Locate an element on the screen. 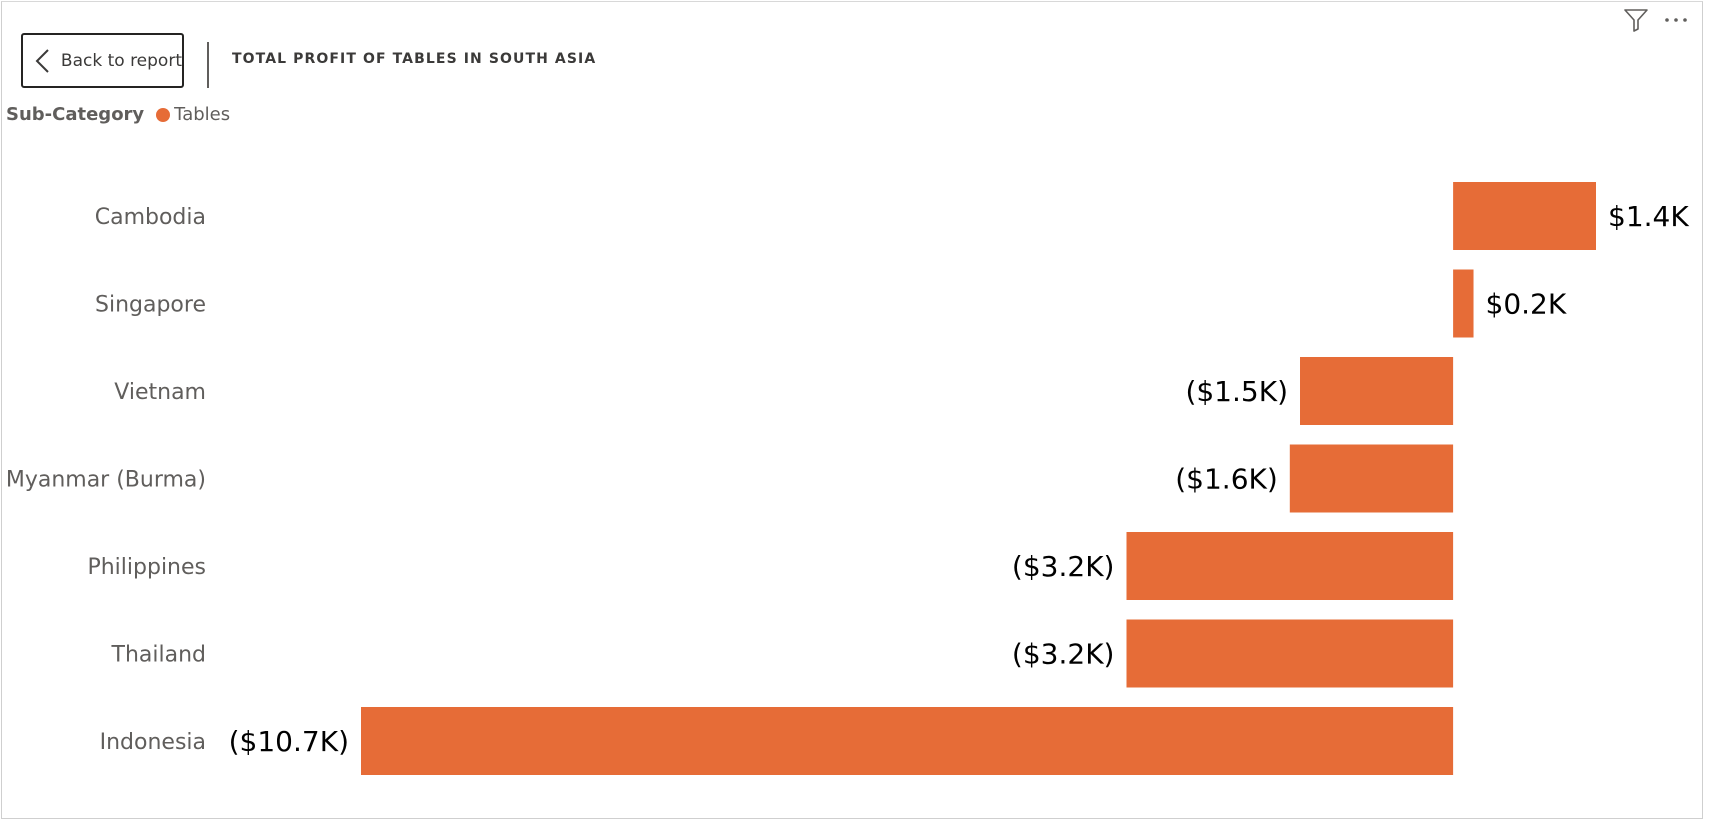  data-label: ($10.7K) is located at coordinates (289, 741).